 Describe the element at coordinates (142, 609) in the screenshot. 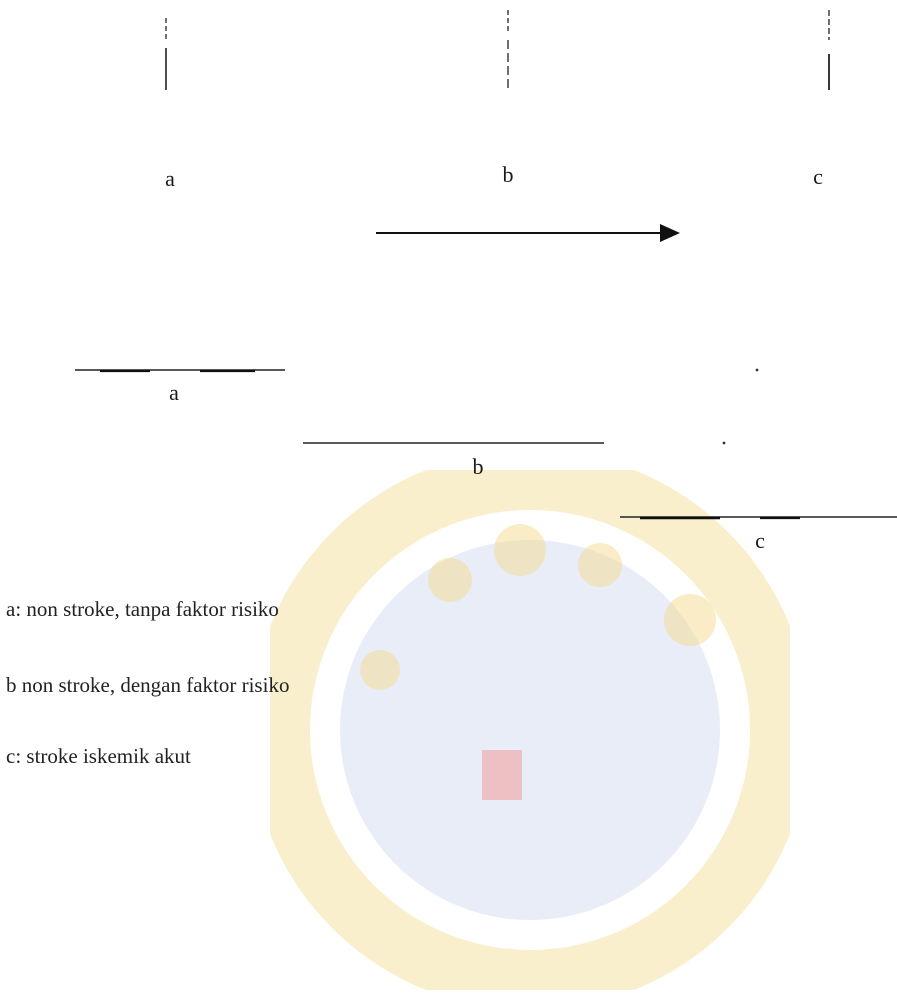

I see `legend-item-a: a: non stroke, tanpa faktor risiko` at that location.